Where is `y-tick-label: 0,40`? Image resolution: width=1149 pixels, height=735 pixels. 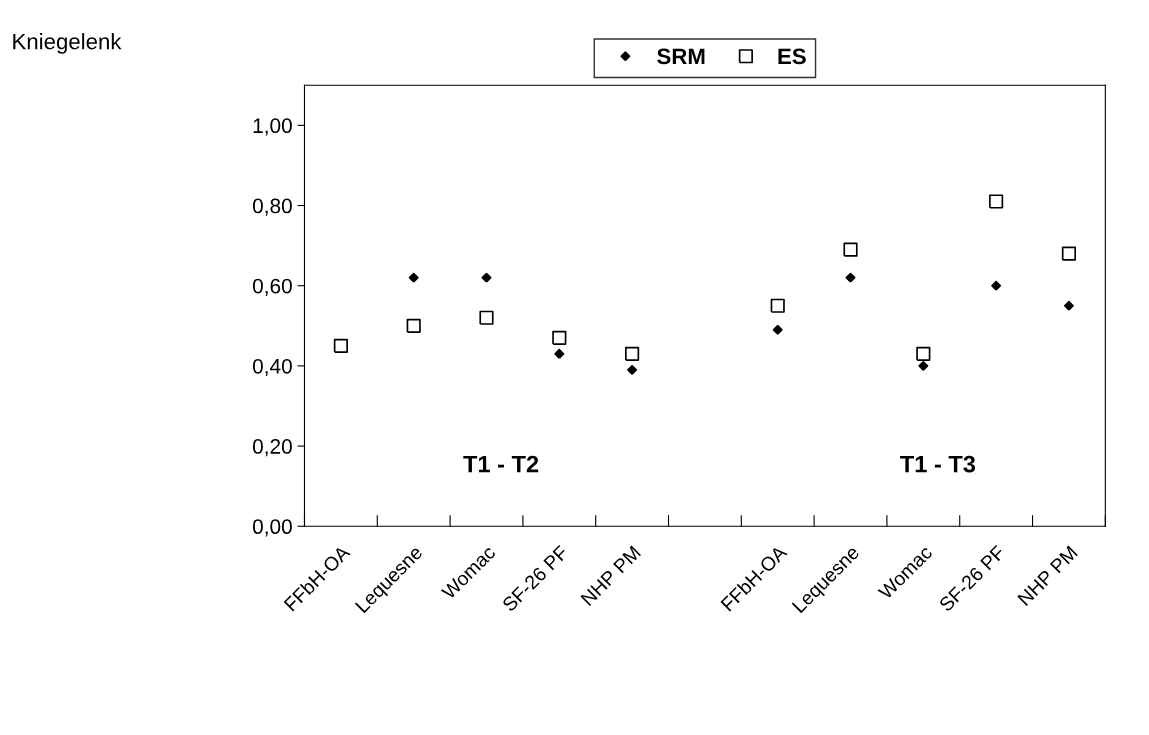 y-tick-label: 0,40 is located at coordinates (272, 367).